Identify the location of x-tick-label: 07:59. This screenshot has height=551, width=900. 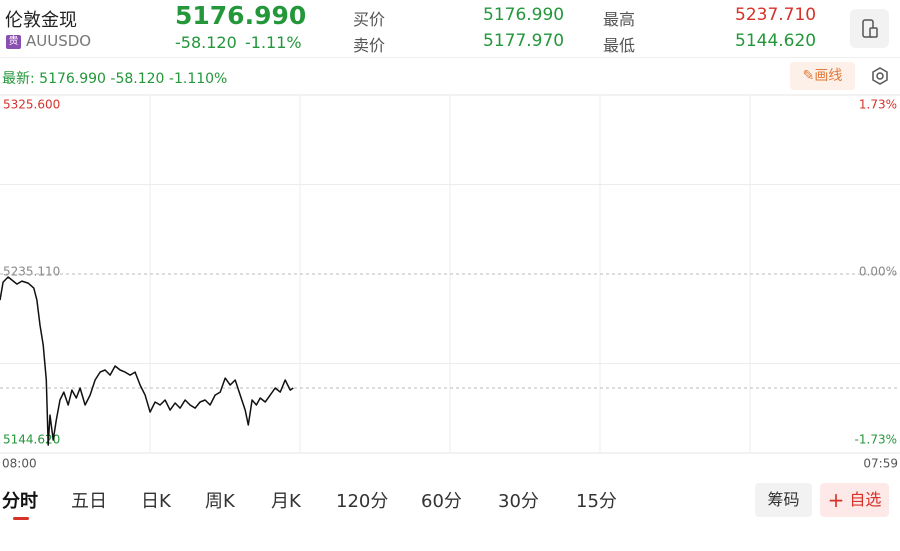
(880, 464).